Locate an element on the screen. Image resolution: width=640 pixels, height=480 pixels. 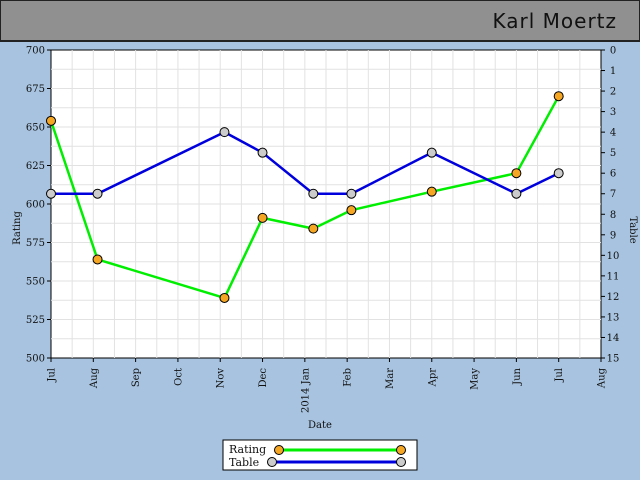
y2-tick-label: 3 is located at coordinates (613, 112).